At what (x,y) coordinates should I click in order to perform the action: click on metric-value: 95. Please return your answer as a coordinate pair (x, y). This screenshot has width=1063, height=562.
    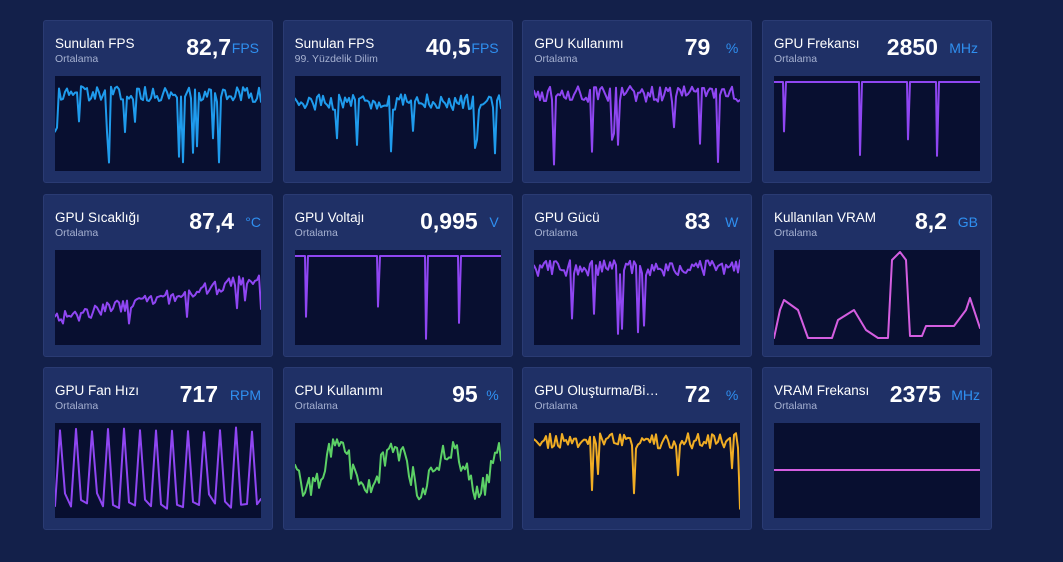
    Looking at the image, I should click on (465, 394).